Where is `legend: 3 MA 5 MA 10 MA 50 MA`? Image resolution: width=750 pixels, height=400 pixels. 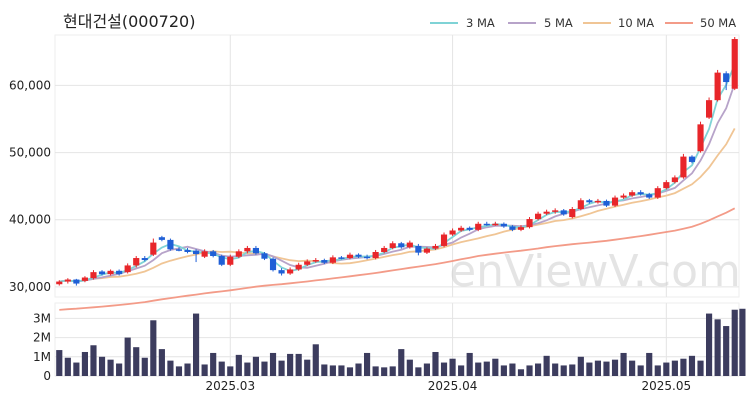
legend: 3 MA 5 MA 10 MA 50 MA is located at coordinates (583, 23).